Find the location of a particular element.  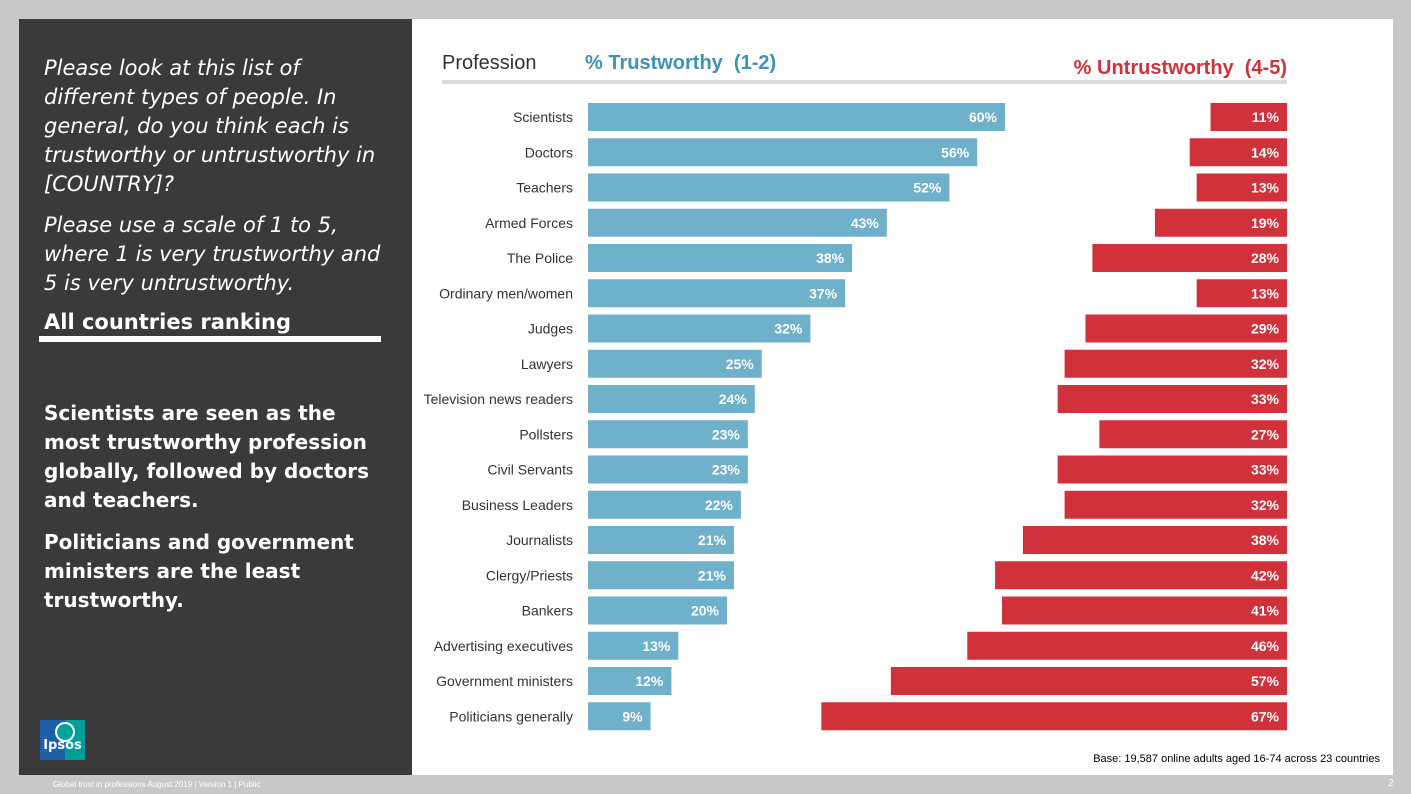

category-label: Armed Forces is located at coordinates (529, 223).